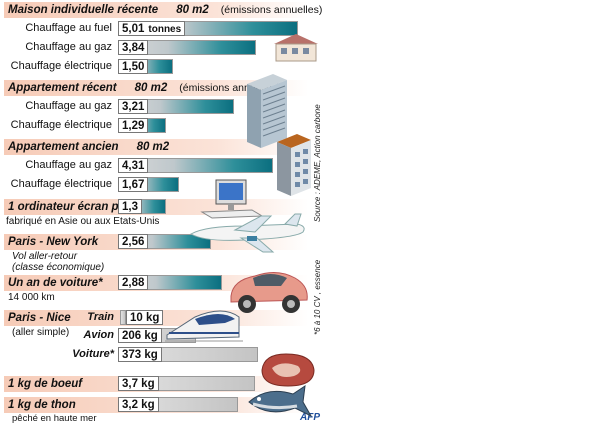  Describe the element at coordinates (83, 10) in the screenshot. I see `section-0-header-title: Maison individuelle récente` at that location.